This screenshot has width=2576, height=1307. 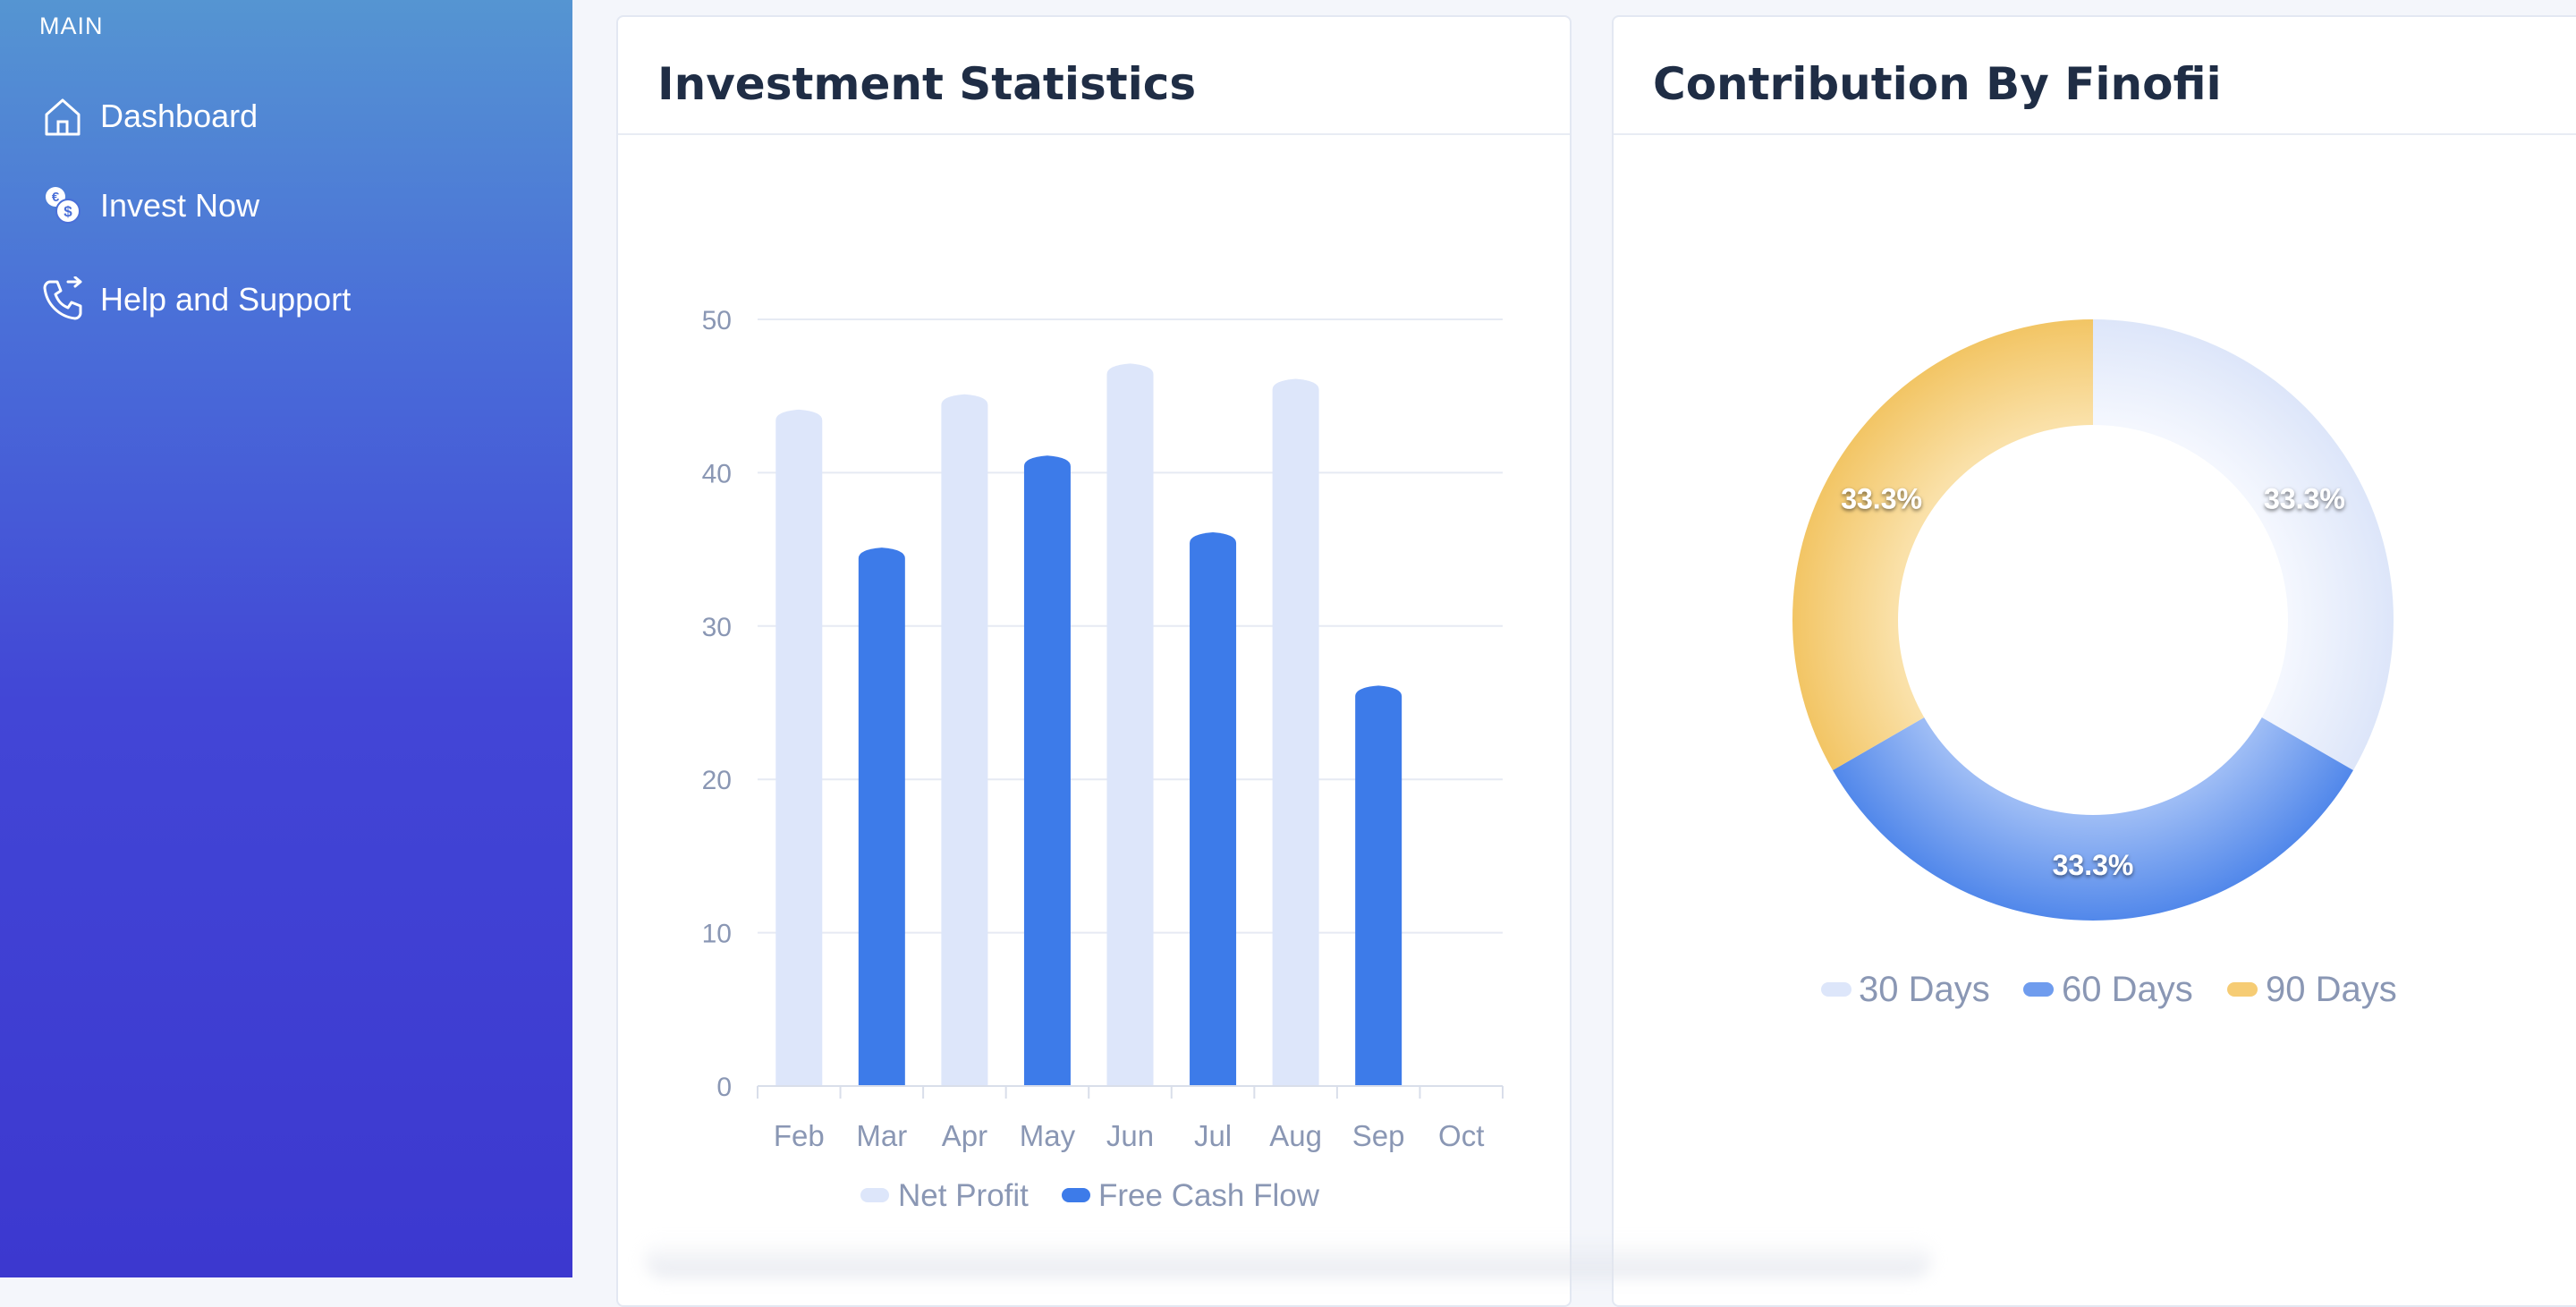 I want to click on sidebar-item-help-and-support: Help and Support, so click(x=195, y=300).